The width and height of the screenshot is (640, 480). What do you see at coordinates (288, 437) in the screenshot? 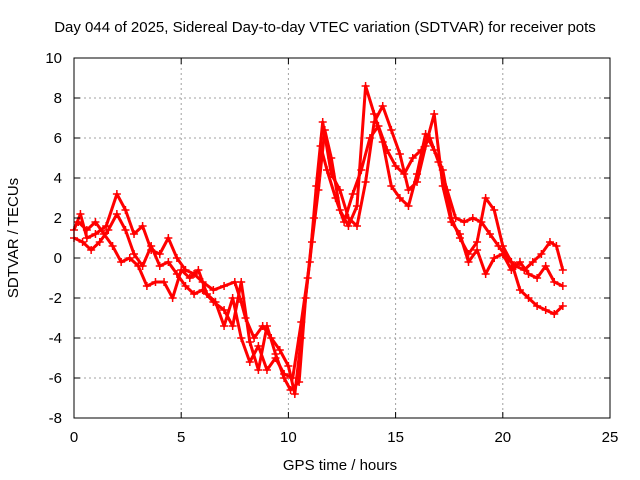
I see `x-tick-label: 10` at bounding box center [288, 437].